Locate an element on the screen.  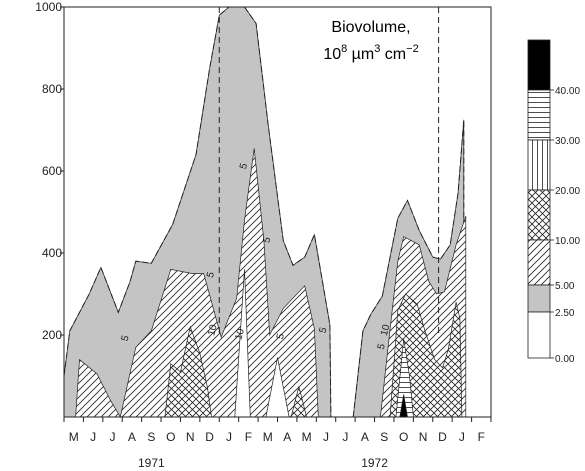
x-month-label-11: A is located at coordinates (287, 437).